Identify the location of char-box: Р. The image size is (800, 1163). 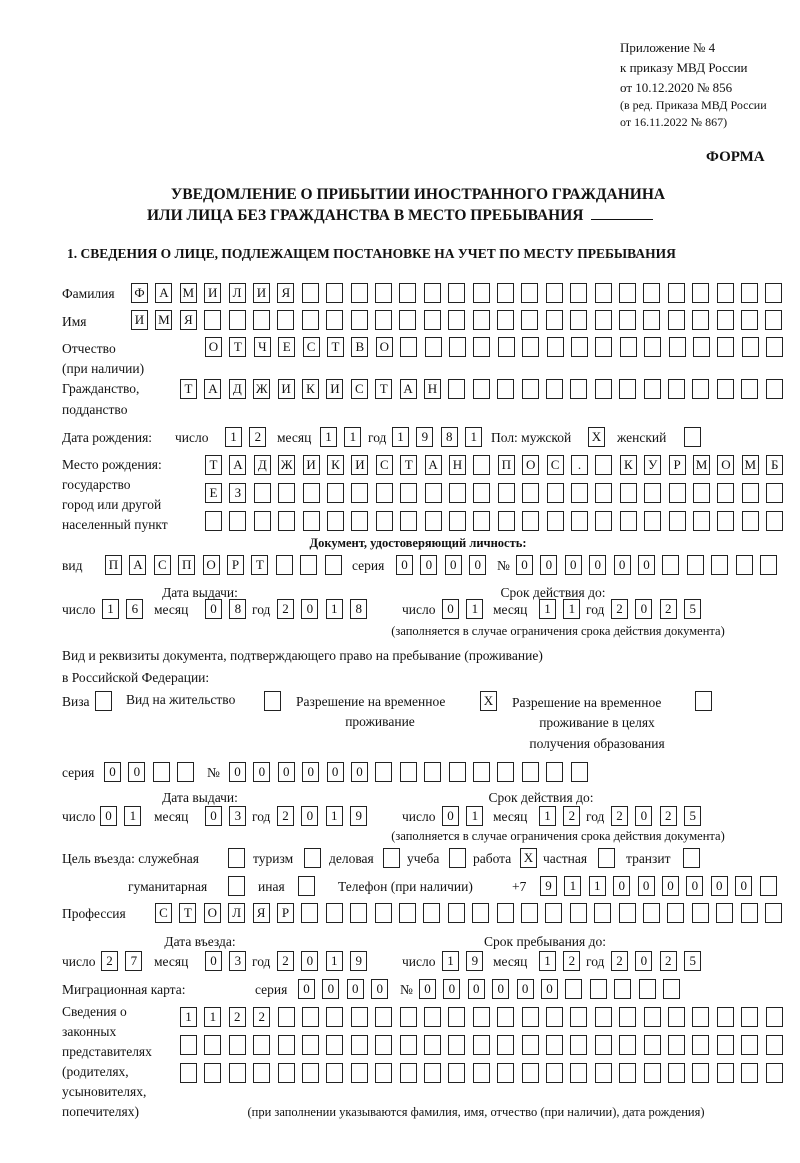
(677, 465).